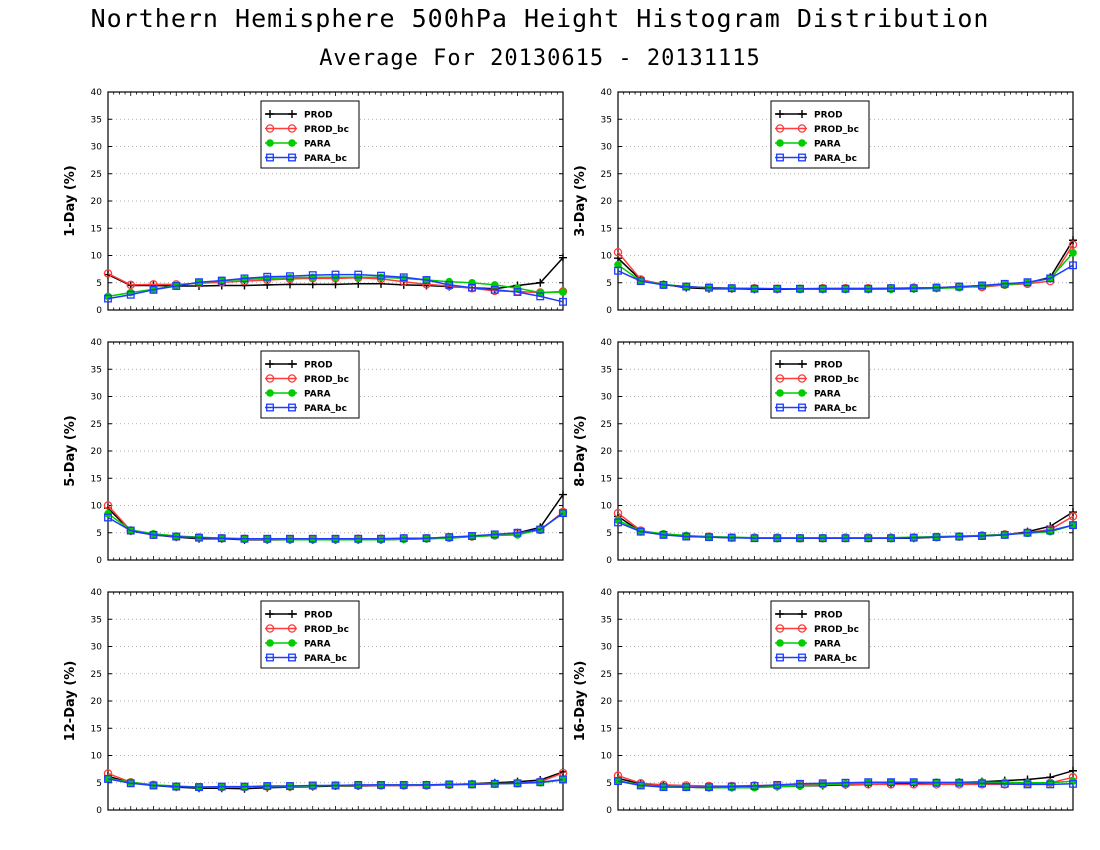 Image resolution: width=1100 pixels, height=850 pixels. What do you see at coordinates (580, 701) in the screenshot?
I see `y-axis-label: 16-Day (%)` at bounding box center [580, 701].